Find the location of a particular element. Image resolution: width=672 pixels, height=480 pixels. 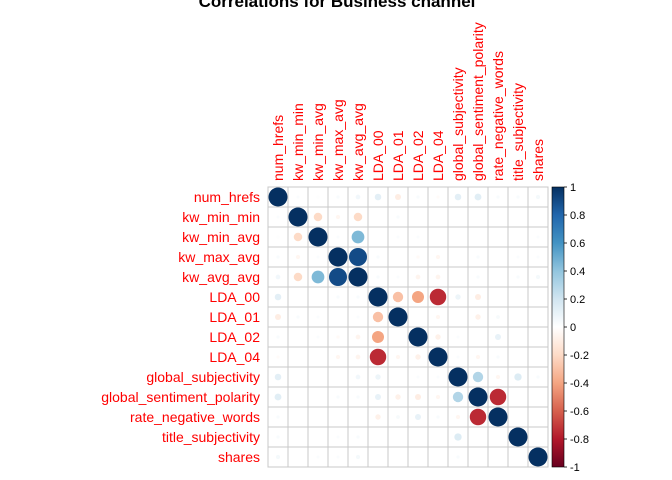

column-label: LDA_04 is located at coordinates (438, 155).